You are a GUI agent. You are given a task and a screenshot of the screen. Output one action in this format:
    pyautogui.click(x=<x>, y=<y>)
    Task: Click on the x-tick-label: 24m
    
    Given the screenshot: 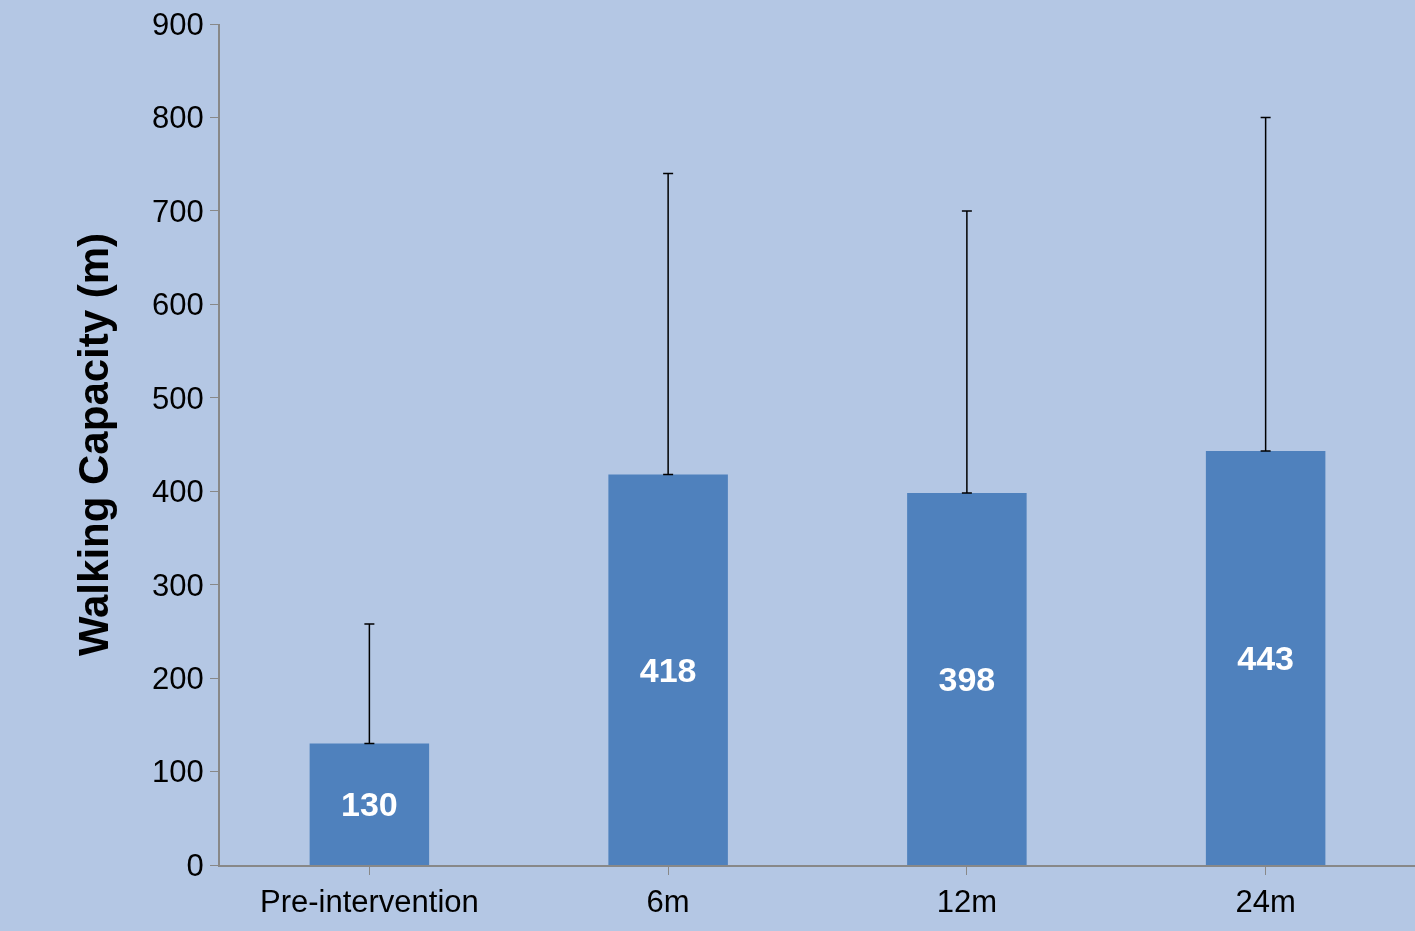 What is the action you would take?
    pyautogui.click(x=1265, y=902)
    